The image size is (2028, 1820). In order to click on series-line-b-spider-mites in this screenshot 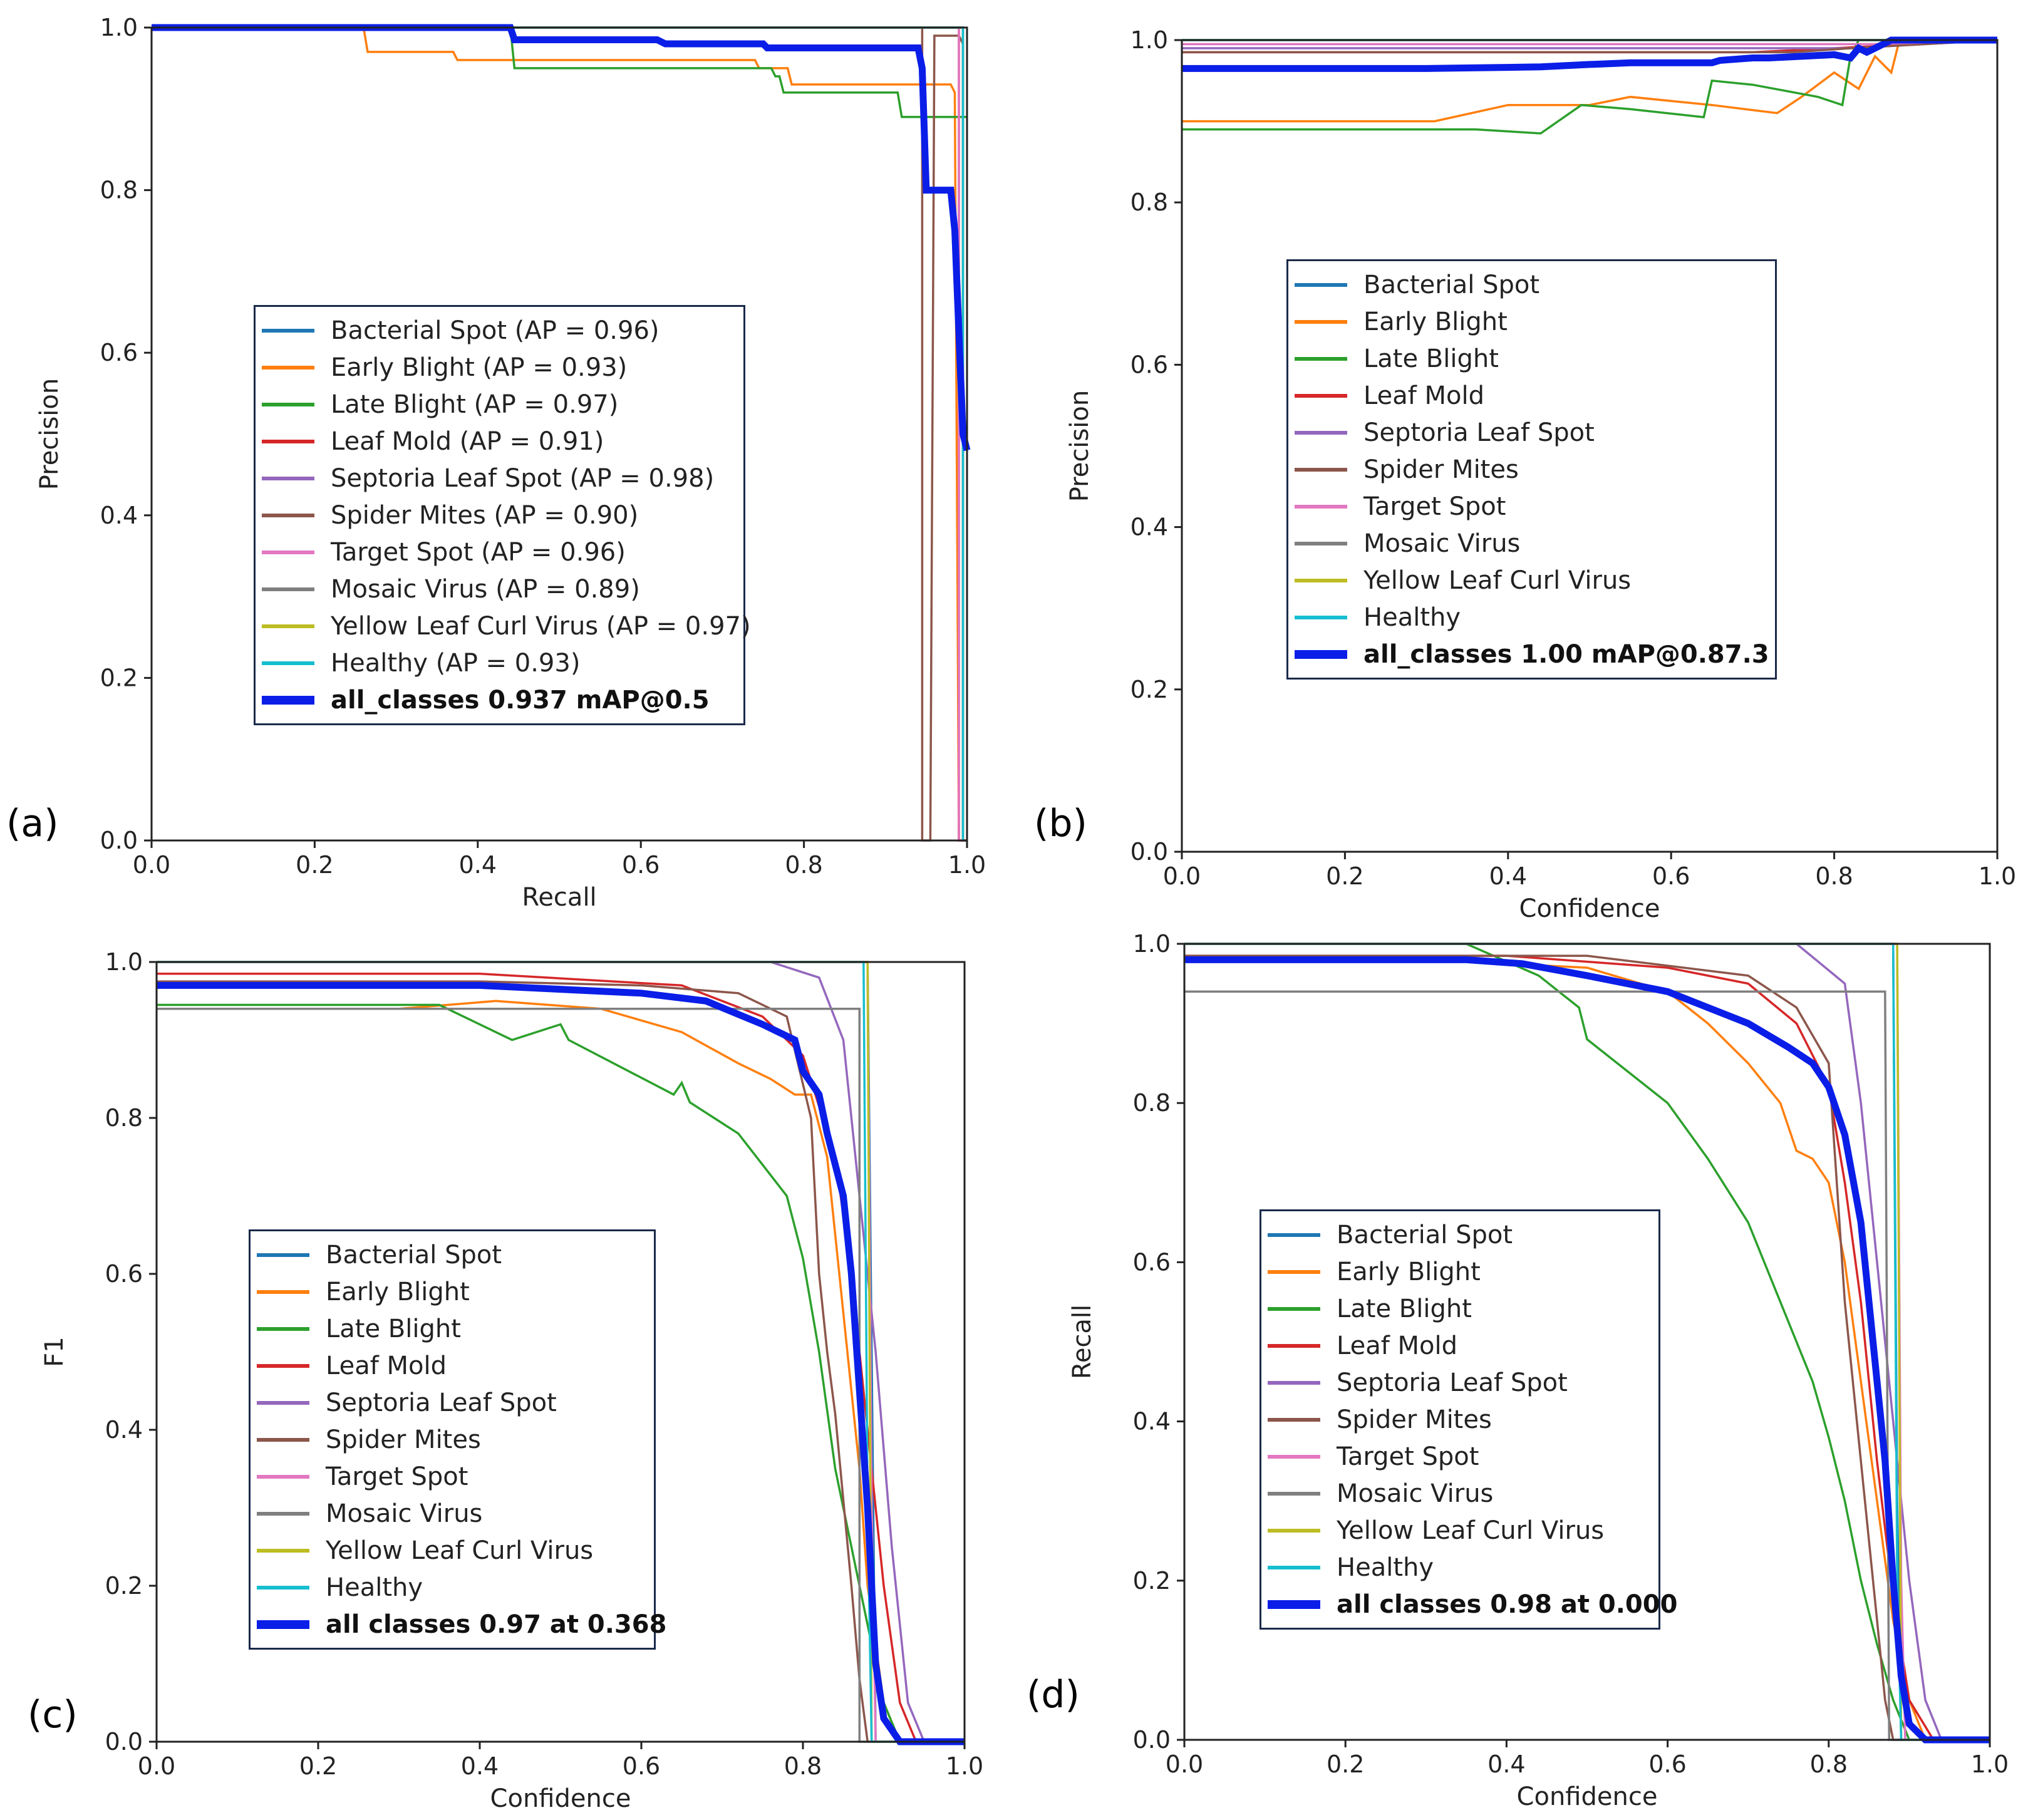, I will do `click(1590, 47)`.